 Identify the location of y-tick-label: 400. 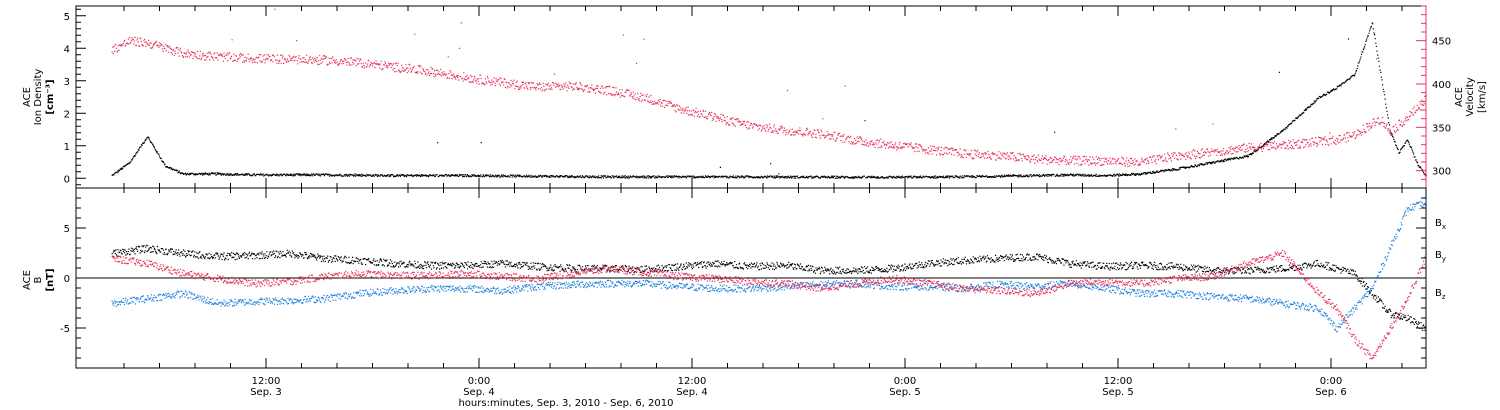
(1441, 85).